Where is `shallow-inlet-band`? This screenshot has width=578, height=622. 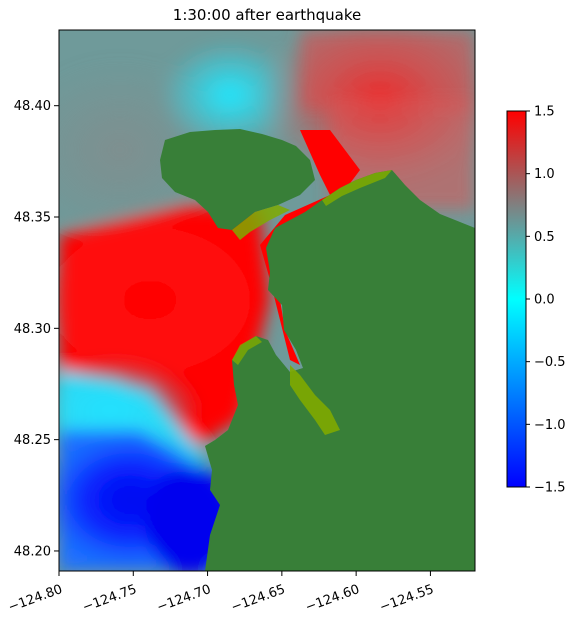 shallow-inlet-band is located at coordinates (357, 188).